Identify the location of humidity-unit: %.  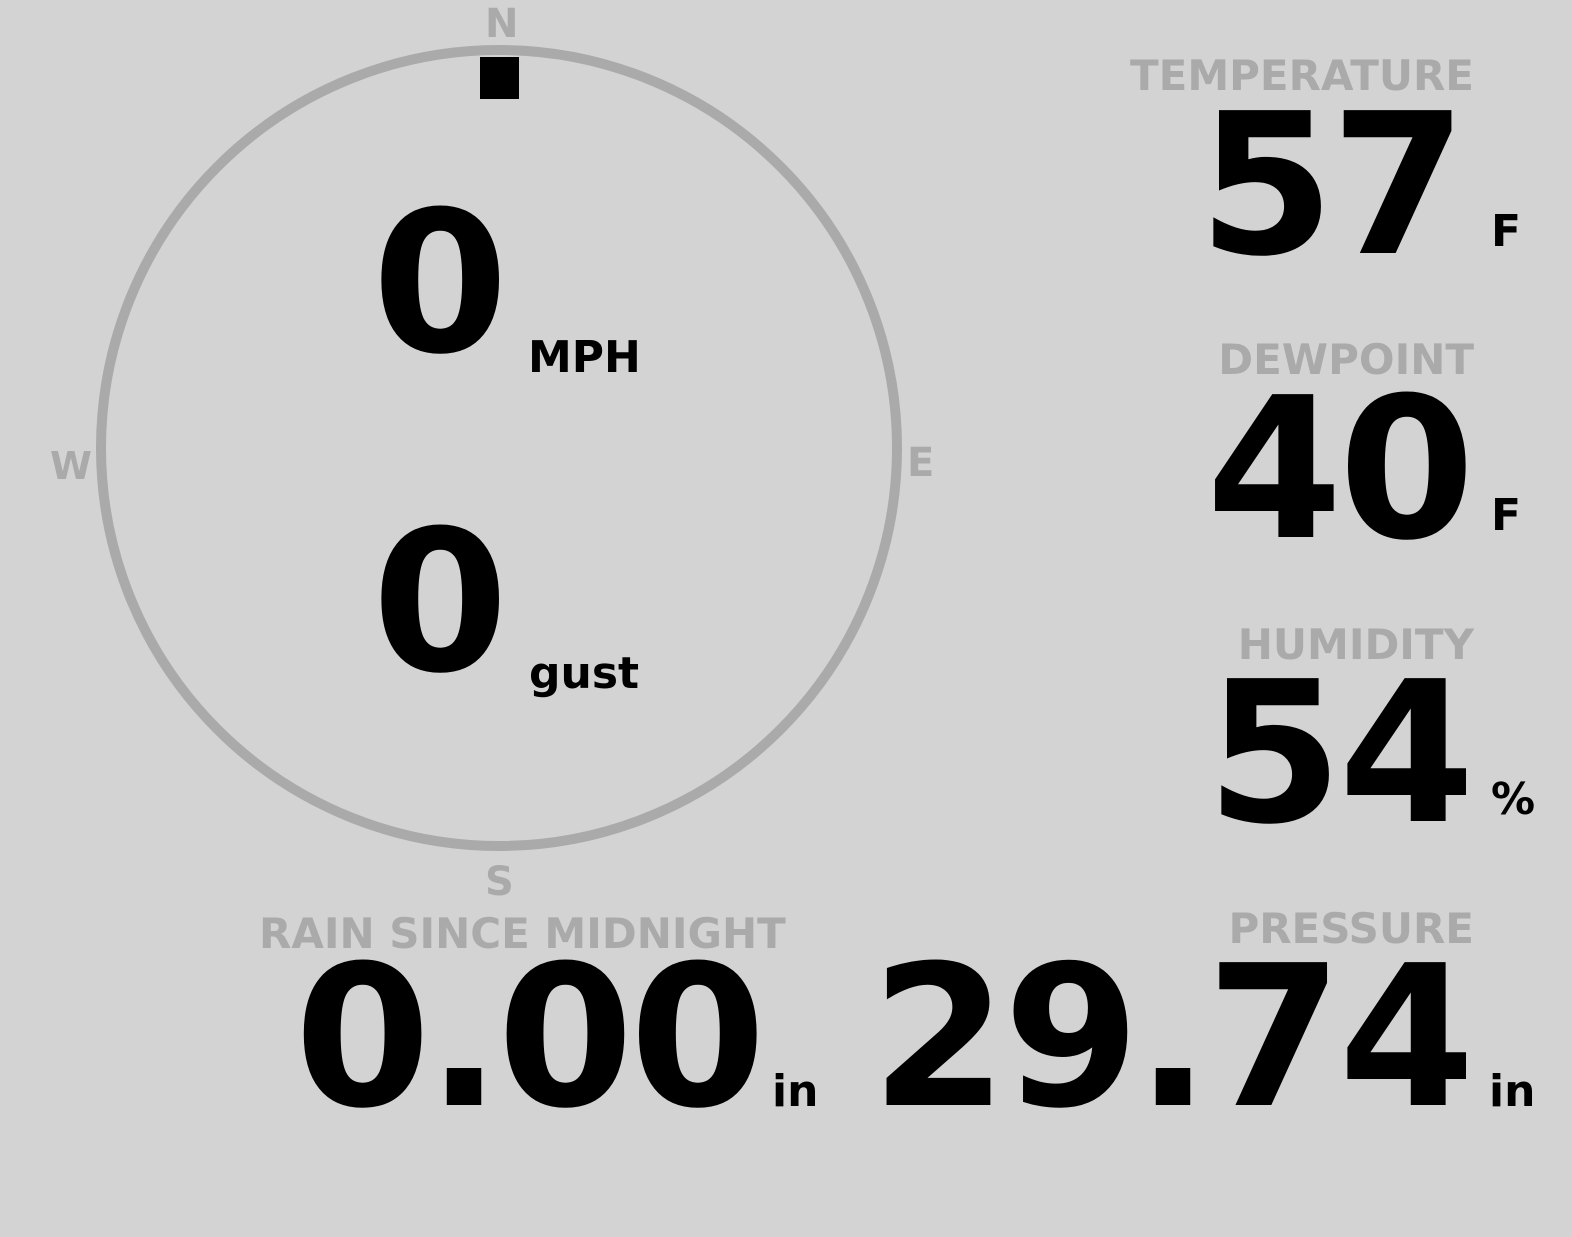
(1513, 799).